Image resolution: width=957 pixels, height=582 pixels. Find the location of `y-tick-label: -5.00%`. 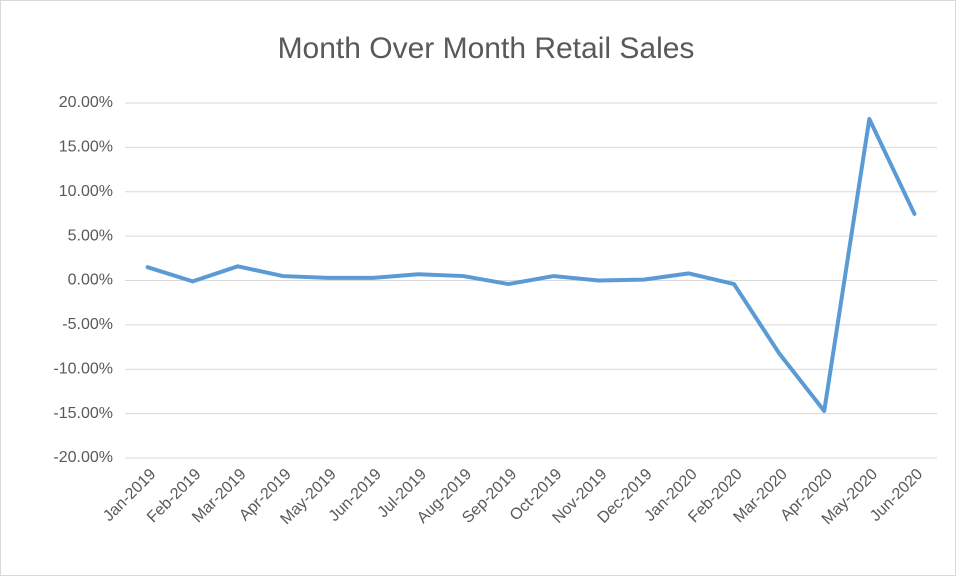

y-tick-label: -5.00% is located at coordinates (87, 324).